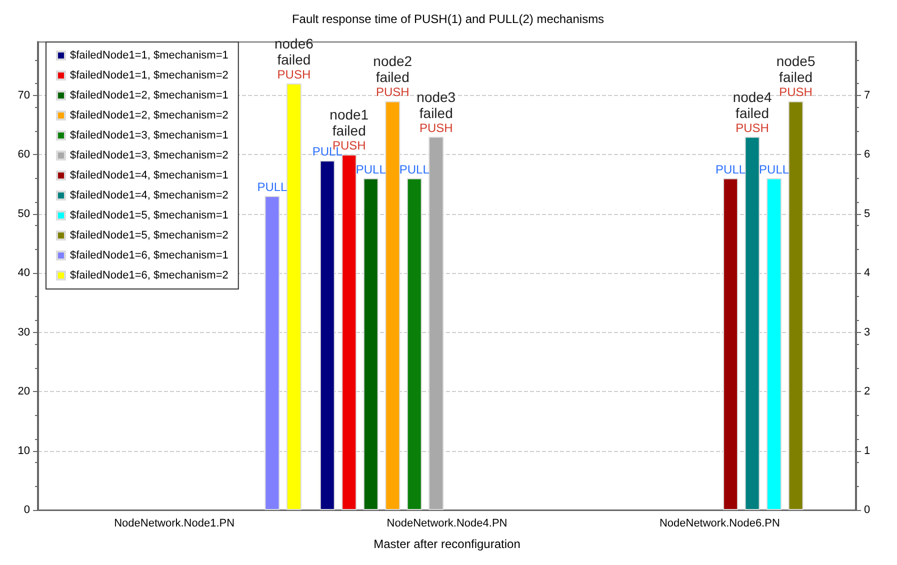 The image size is (897, 565). I want to click on y2-tick-label: 4, so click(867, 273).